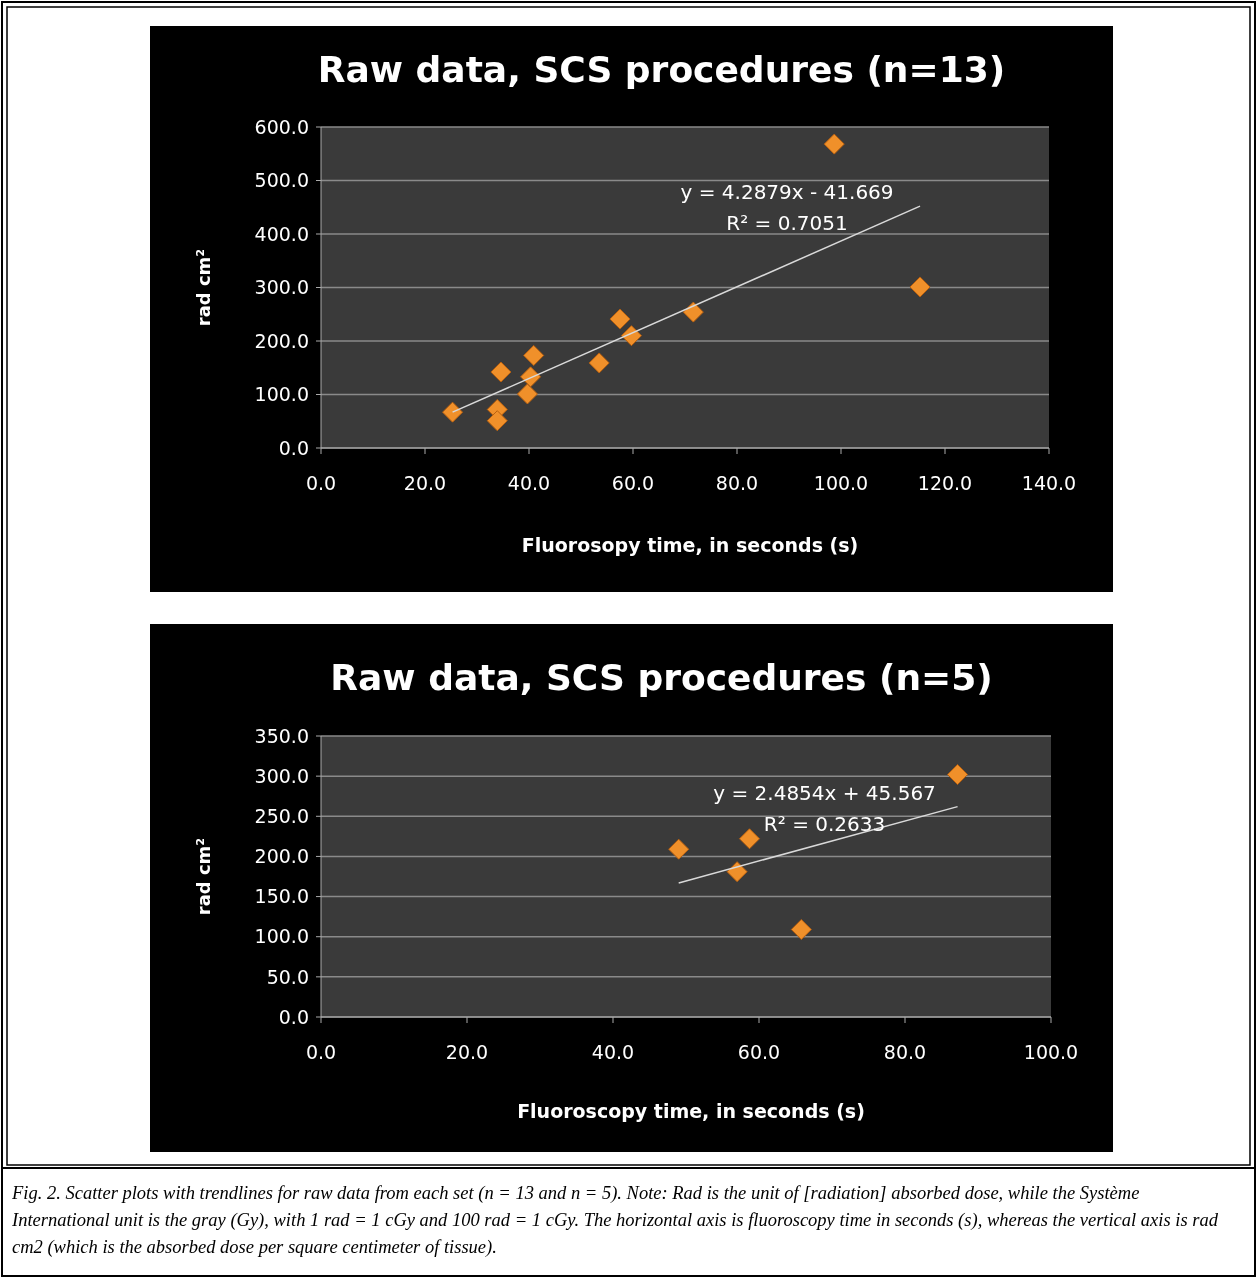 The height and width of the screenshot is (1278, 1257). Describe the element at coordinates (691, 1111) in the screenshot. I see `x-axis-title: Fluoroscopy time, in seconds (s)` at that location.